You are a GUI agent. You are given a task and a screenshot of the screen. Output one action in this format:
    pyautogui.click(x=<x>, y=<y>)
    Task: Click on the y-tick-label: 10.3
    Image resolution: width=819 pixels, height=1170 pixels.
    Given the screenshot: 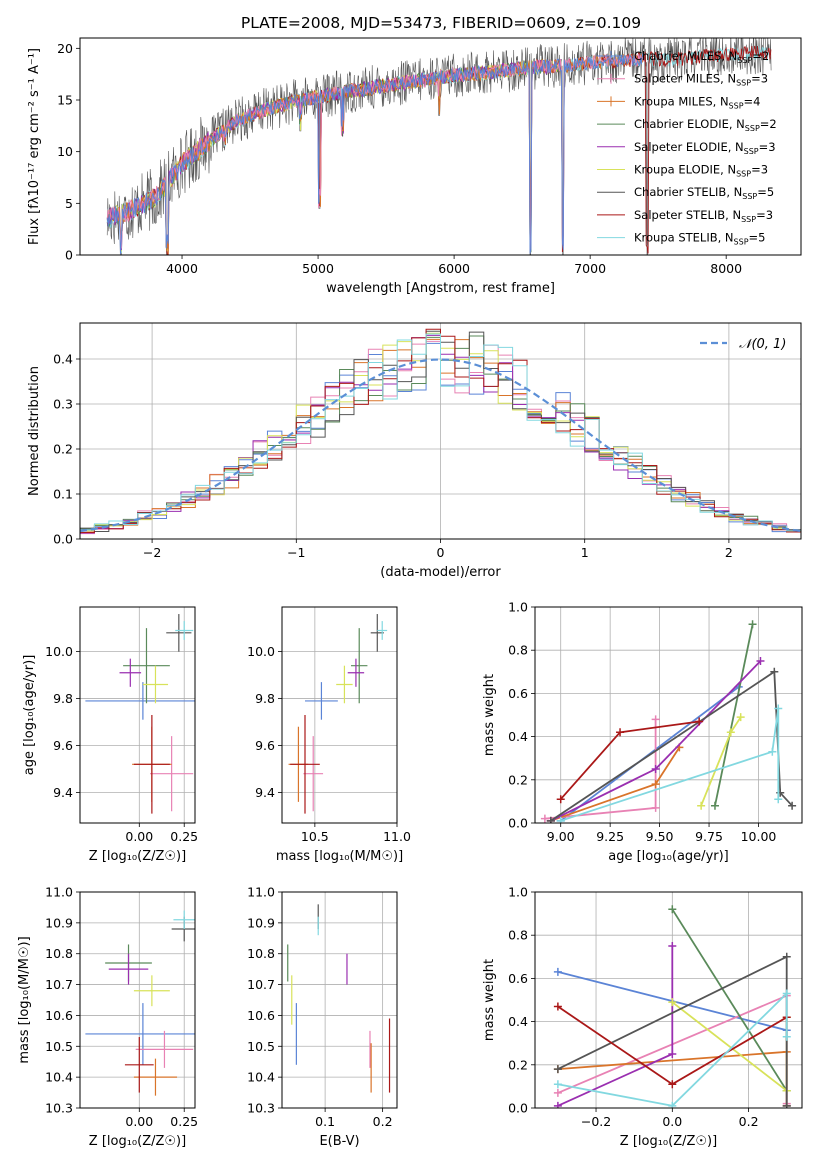 What is the action you would take?
    pyautogui.click(x=59, y=1108)
    